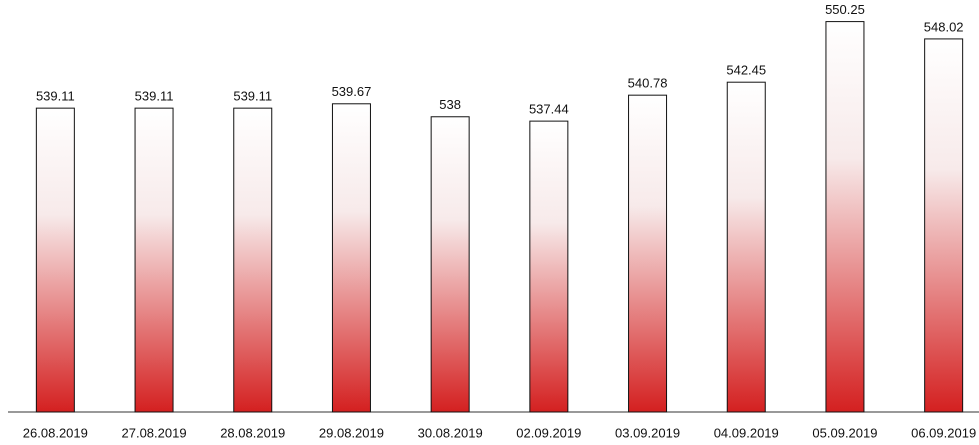 Image resolution: width=979 pixels, height=445 pixels. What do you see at coordinates (647, 432) in the screenshot?
I see `x-tick-label: 03.09.2019` at bounding box center [647, 432].